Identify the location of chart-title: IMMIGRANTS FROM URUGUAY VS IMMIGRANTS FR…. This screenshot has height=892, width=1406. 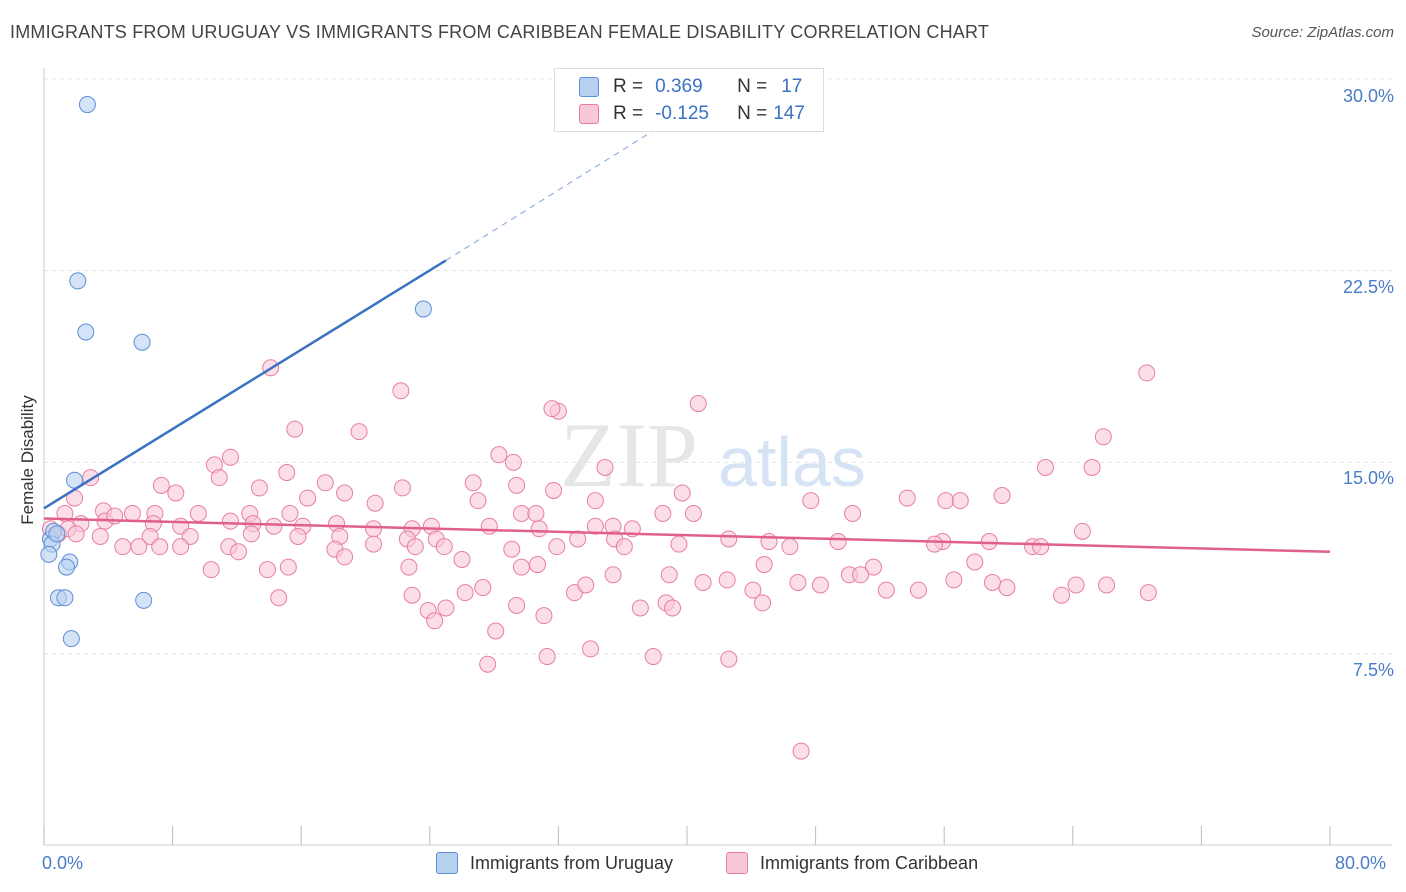
(500, 32).